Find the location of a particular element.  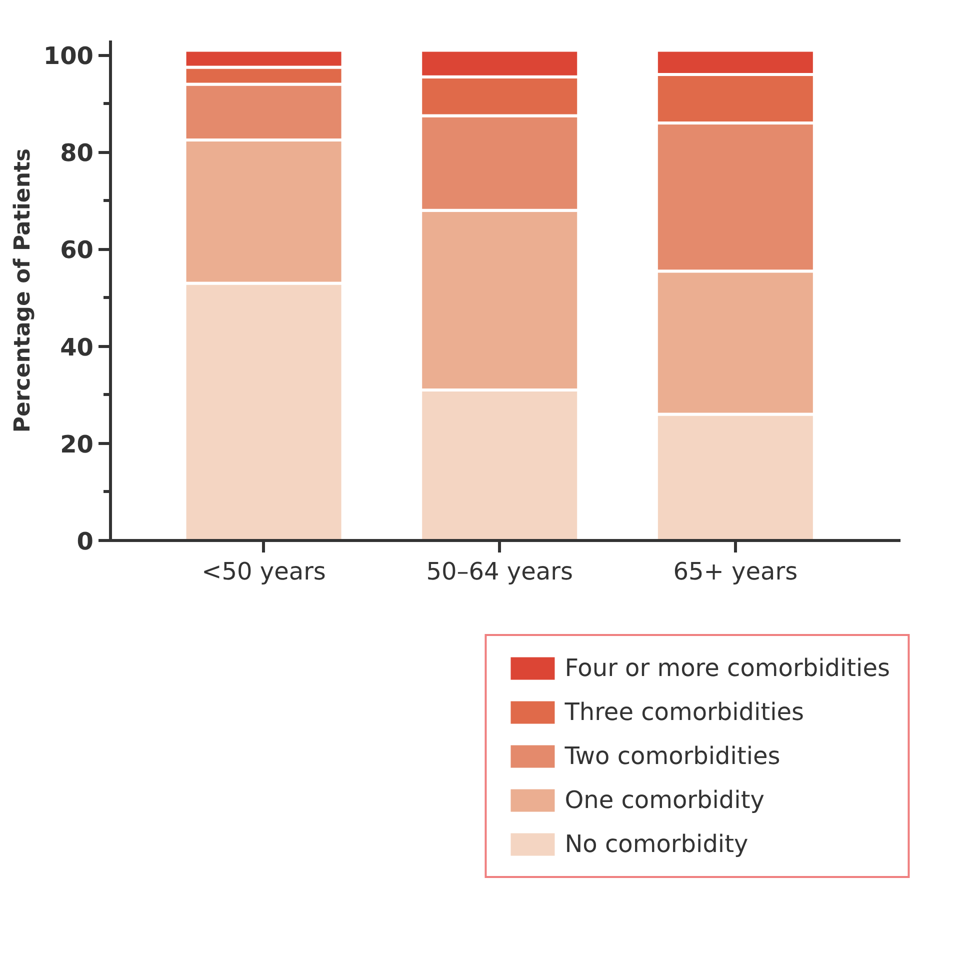

x-tick-label: 50–64 years is located at coordinates (499, 572).